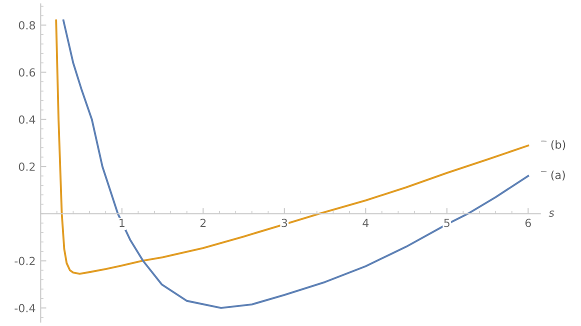 The width and height of the screenshot is (581, 326). I want to click on y-tick-label: -0.4, so click(25, 308).